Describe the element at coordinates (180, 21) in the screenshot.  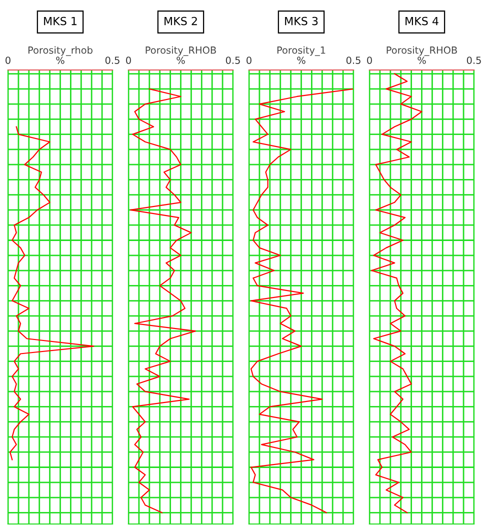
I see `chart-title: MKS 2` at that location.